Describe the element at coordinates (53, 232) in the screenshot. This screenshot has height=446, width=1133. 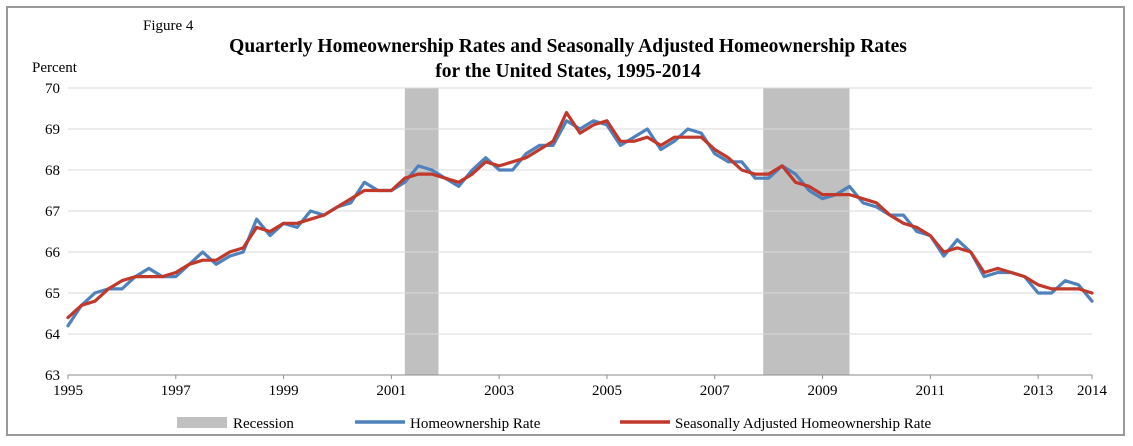
I see `y-tick-labels: 63 64 65 66 67 68 69 70` at that location.